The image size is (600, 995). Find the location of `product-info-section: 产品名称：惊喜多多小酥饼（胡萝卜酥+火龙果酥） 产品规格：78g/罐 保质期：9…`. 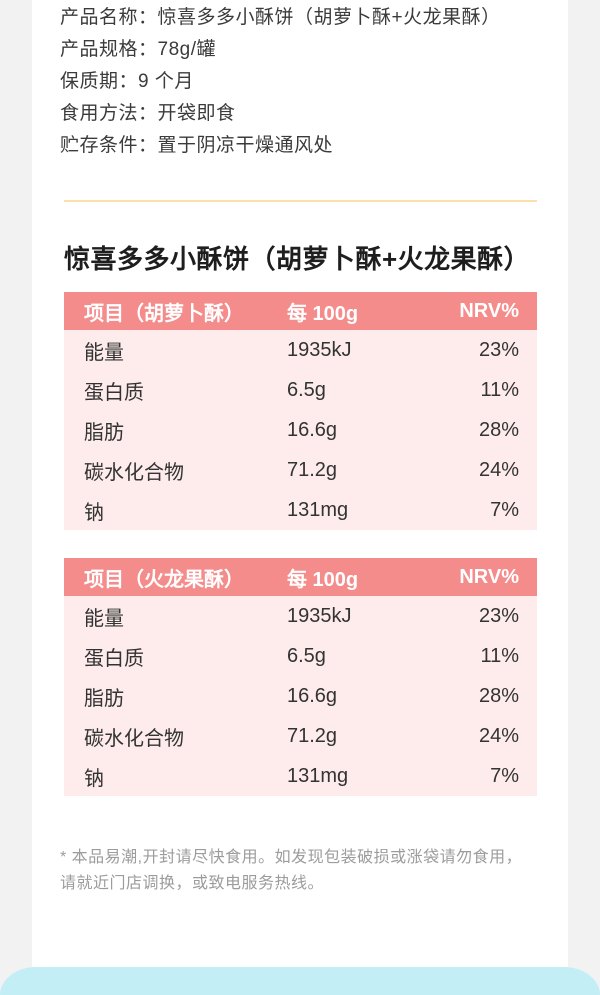

product-info-section: 产品名称：惊喜多多小酥饼（胡萝卜酥+火龙果酥） 产品规格：78g/罐 保质期：9… is located at coordinates (300, 81).